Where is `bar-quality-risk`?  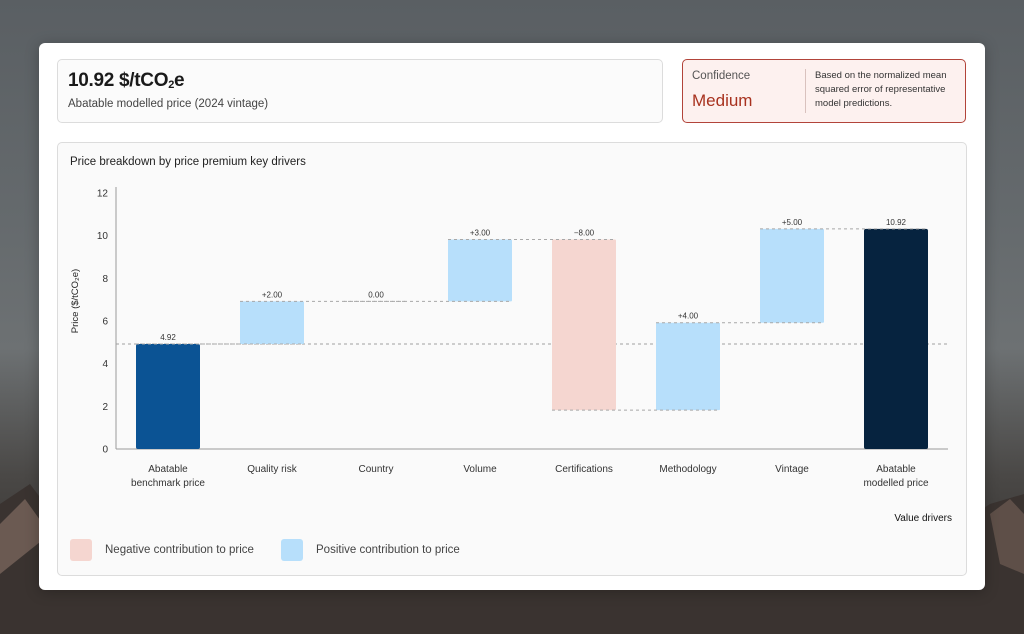
bar-quality-risk is located at coordinates (272, 323).